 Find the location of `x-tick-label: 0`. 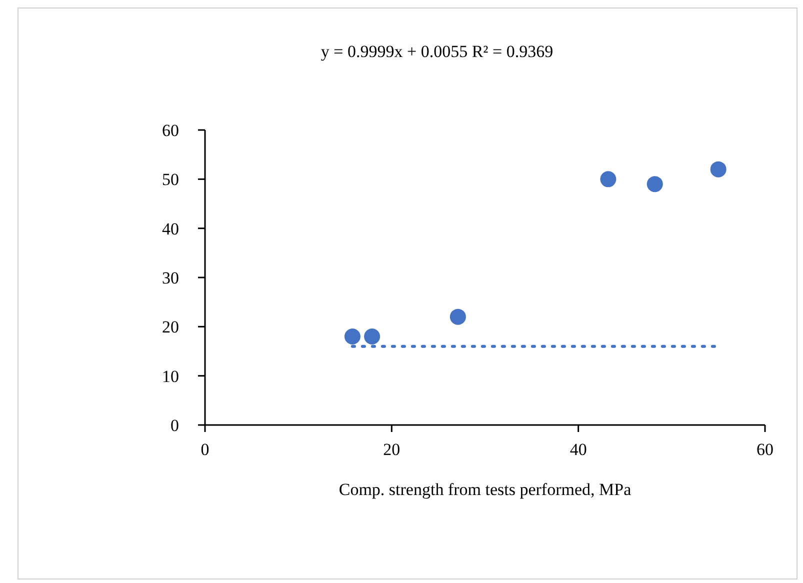

x-tick-label: 0 is located at coordinates (205, 449).